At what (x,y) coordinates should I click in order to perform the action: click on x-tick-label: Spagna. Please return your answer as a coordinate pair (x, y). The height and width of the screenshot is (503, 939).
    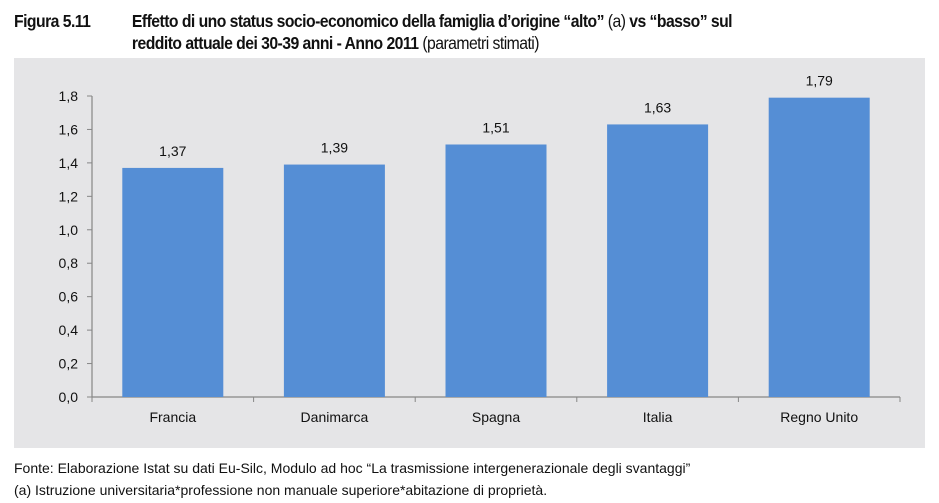
    Looking at the image, I should click on (496, 417).